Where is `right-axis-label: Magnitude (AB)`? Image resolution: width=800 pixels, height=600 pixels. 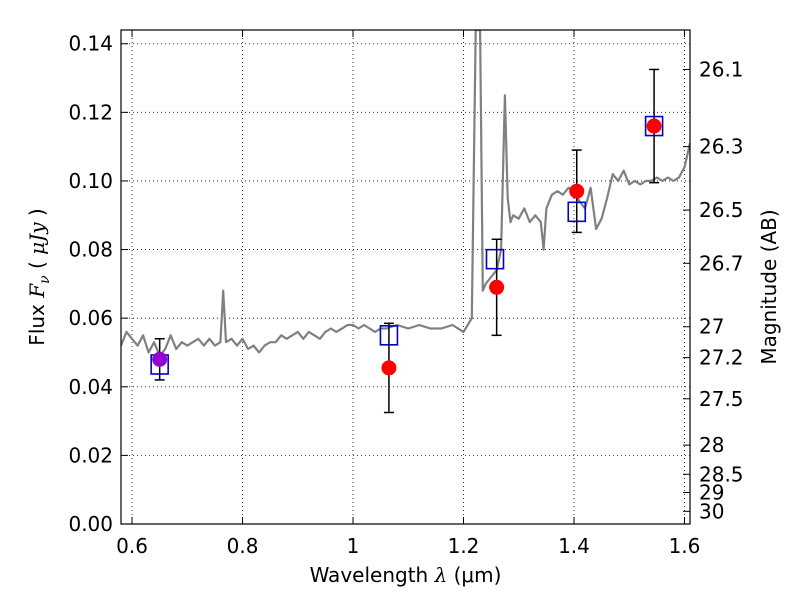
right-axis-label: Magnitude (AB) is located at coordinates (769, 286).